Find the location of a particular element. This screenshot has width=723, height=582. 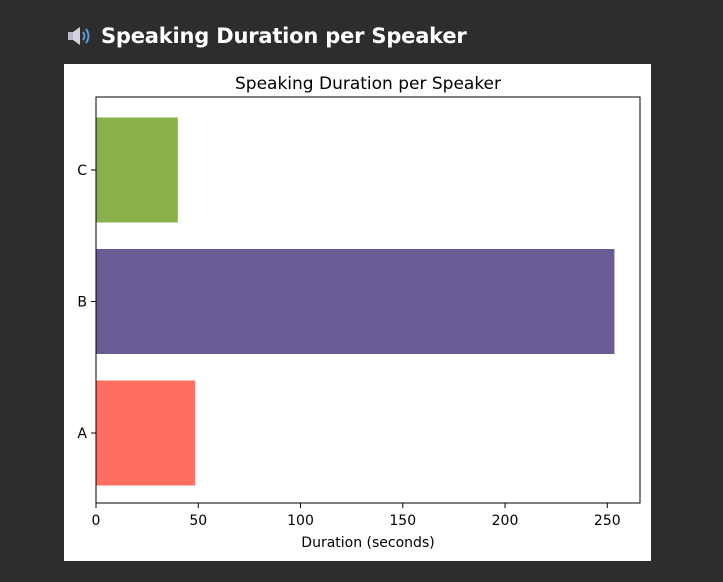

y-tick-label-A: A is located at coordinates (82, 434).